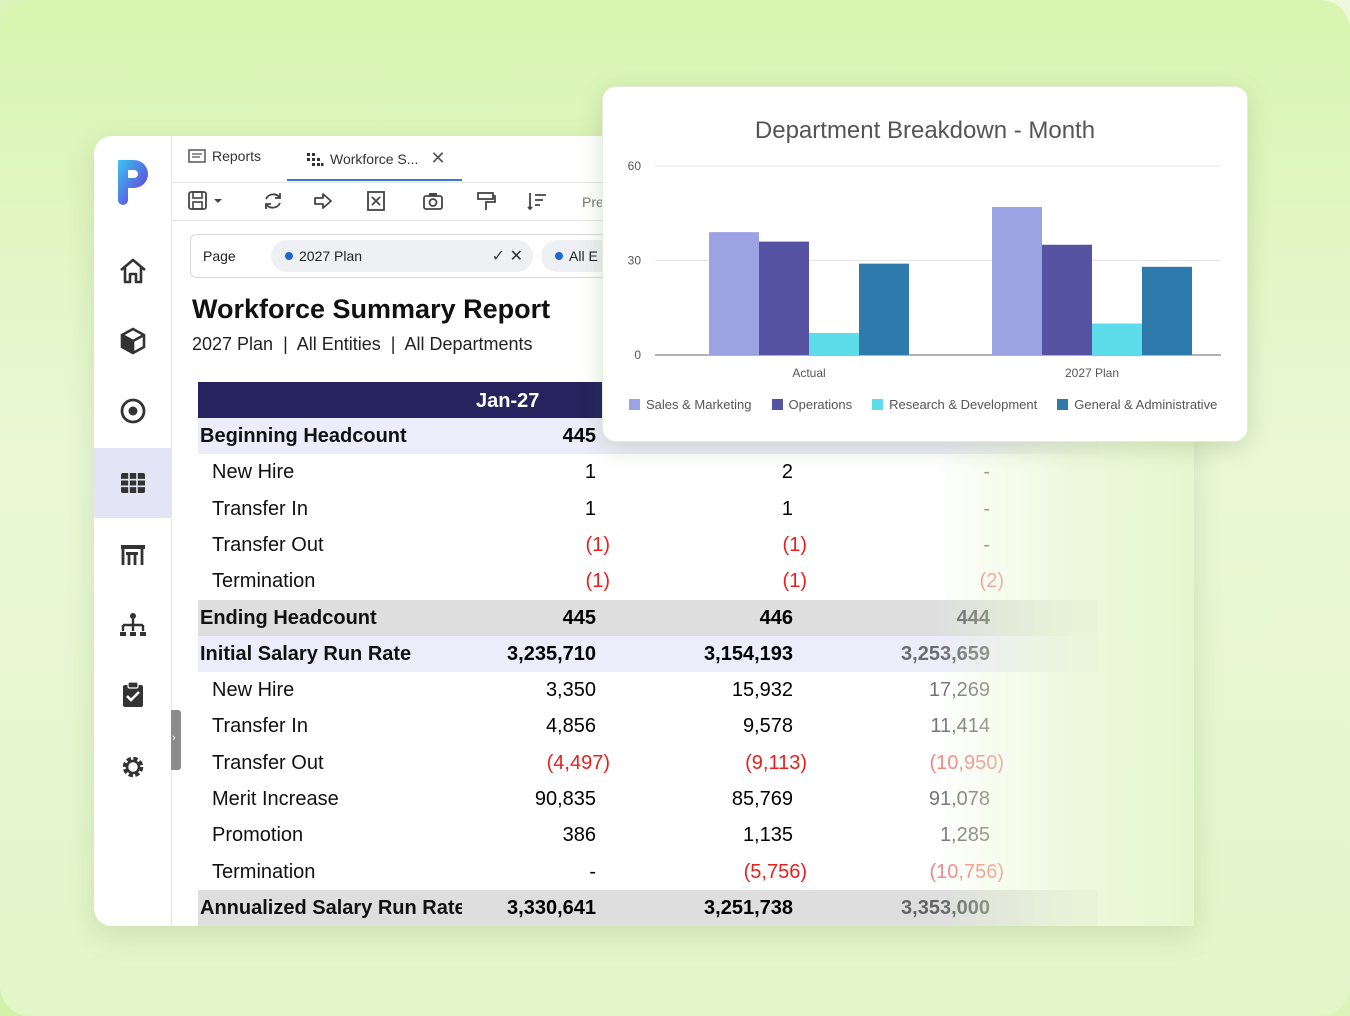  I want to click on target-icon, so click(132, 411).